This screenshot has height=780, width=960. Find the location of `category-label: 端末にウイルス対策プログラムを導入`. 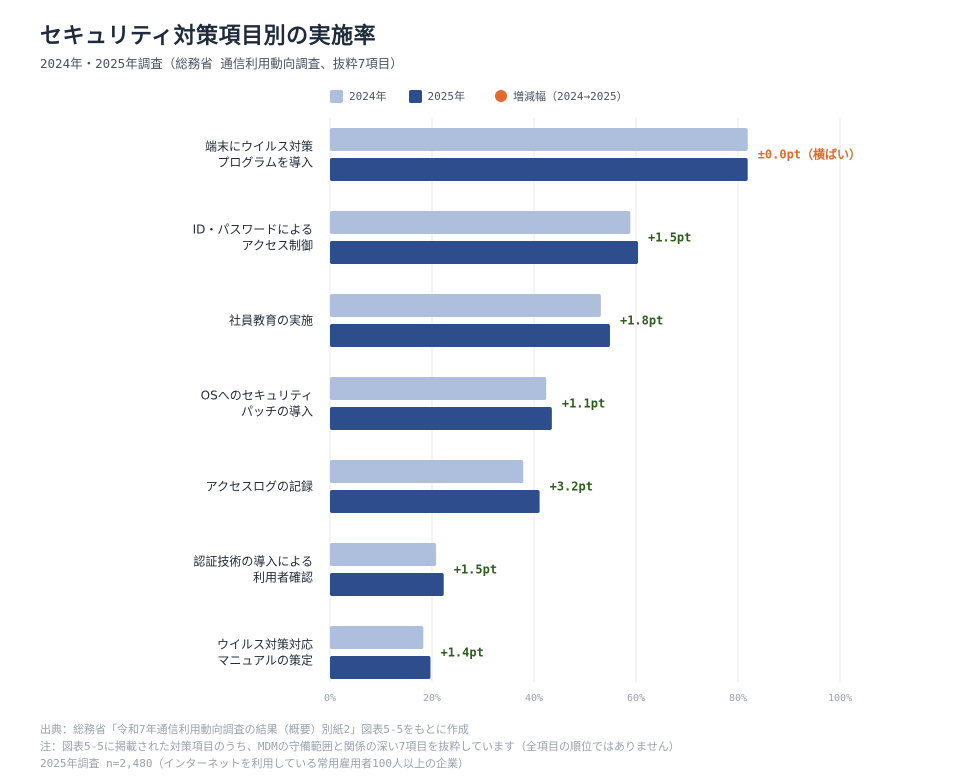

category-label: 端末にウイルス対策プログラムを導入 is located at coordinates (259, 155).